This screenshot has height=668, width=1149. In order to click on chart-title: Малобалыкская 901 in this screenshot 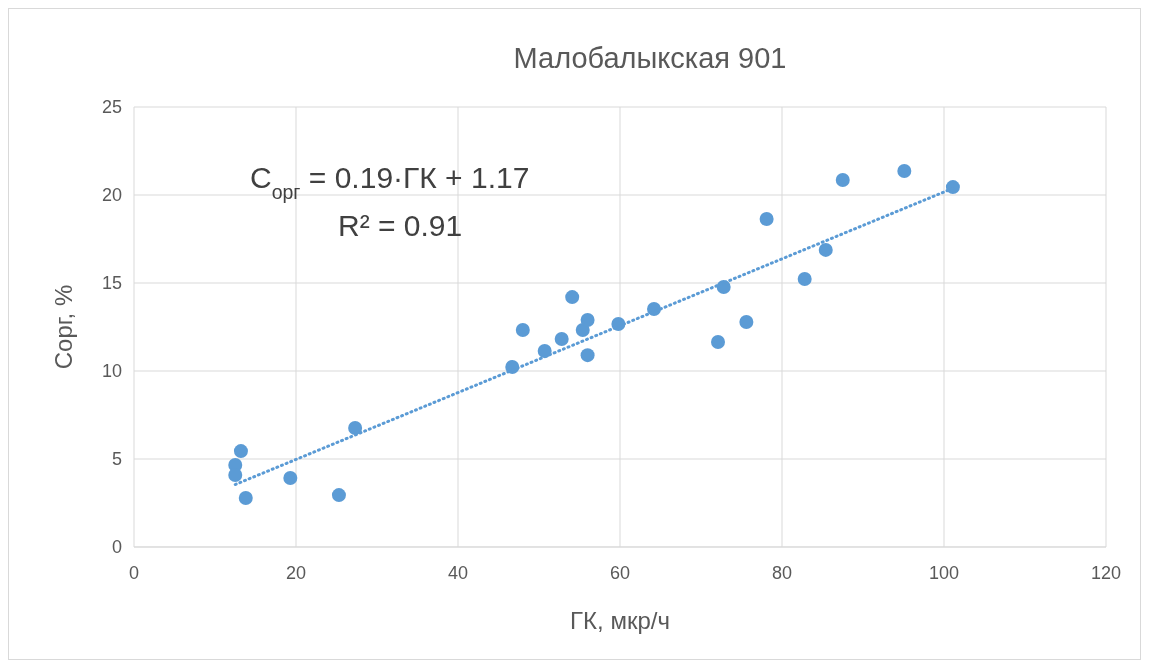, I will do `click(650, 58)`.